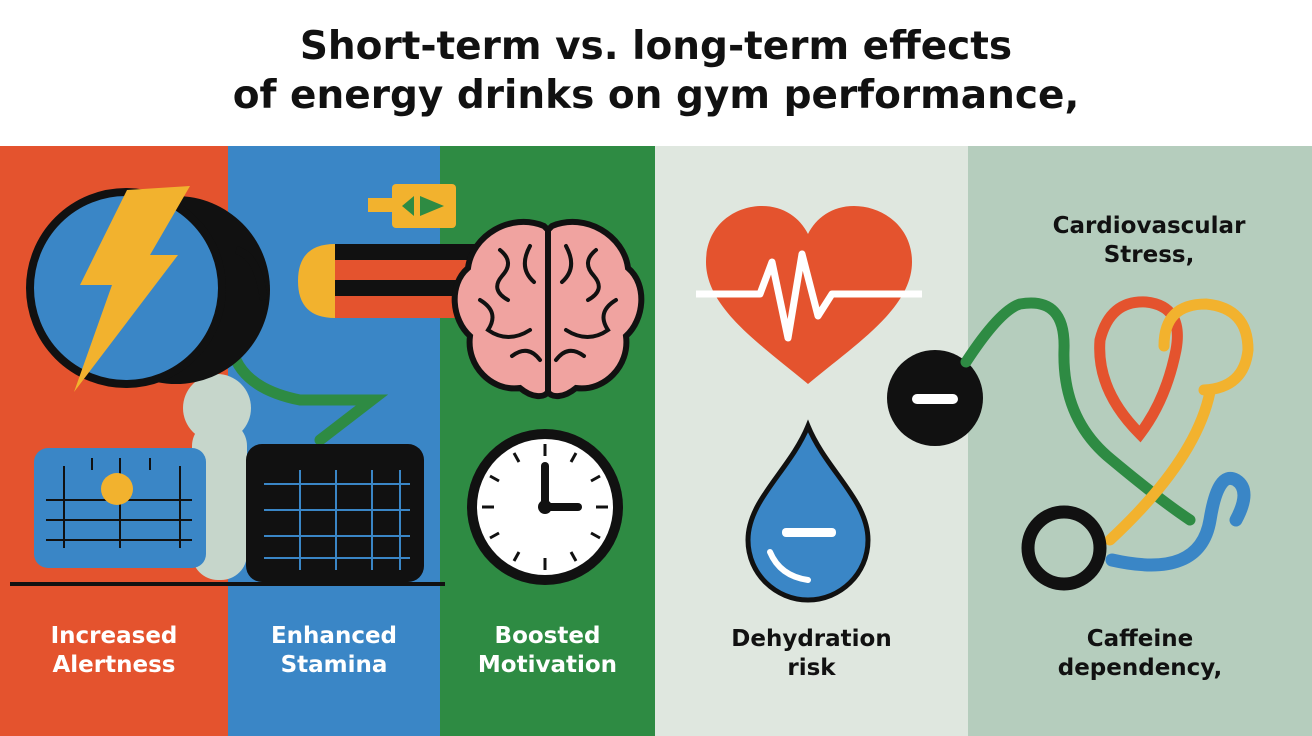  I want to click on label-dehydration-line1: Dehydration, so click(811, 639).